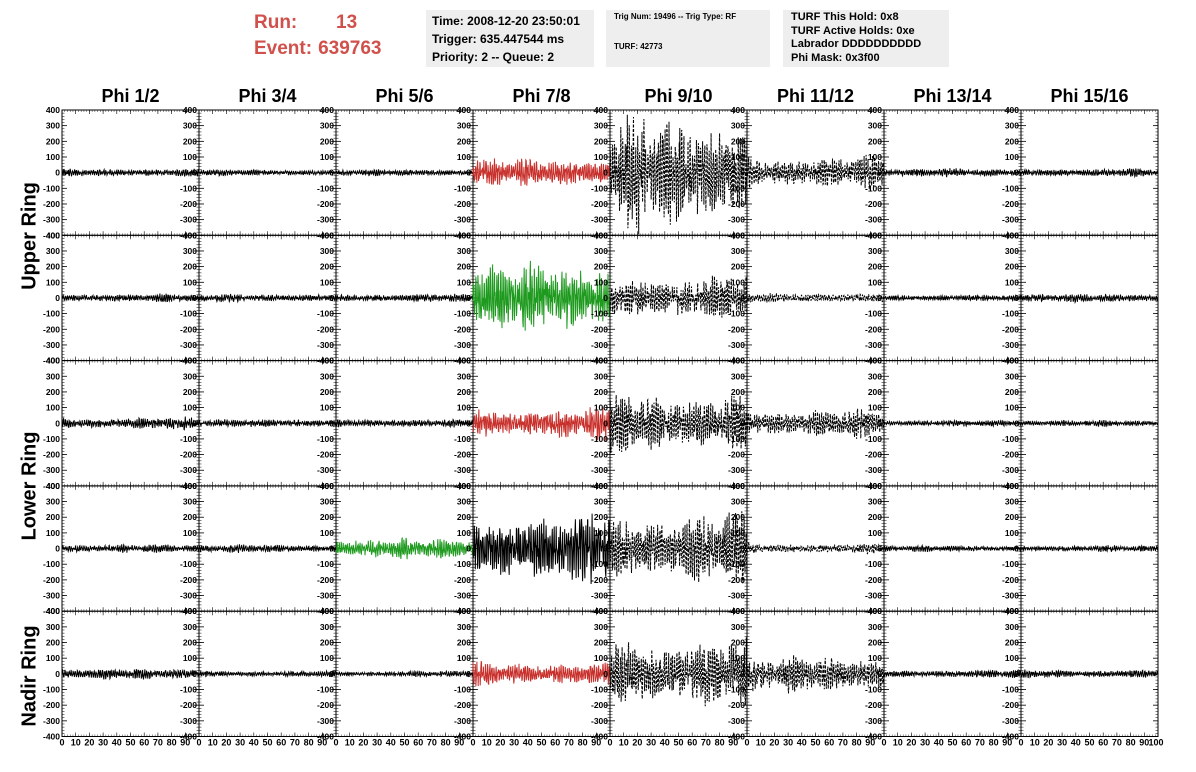  What do you see at coordinates (130, 96) in the screenshot?
I see `column-header-phi-1-2: Phi 1/2` at bounding box center [130, 96].